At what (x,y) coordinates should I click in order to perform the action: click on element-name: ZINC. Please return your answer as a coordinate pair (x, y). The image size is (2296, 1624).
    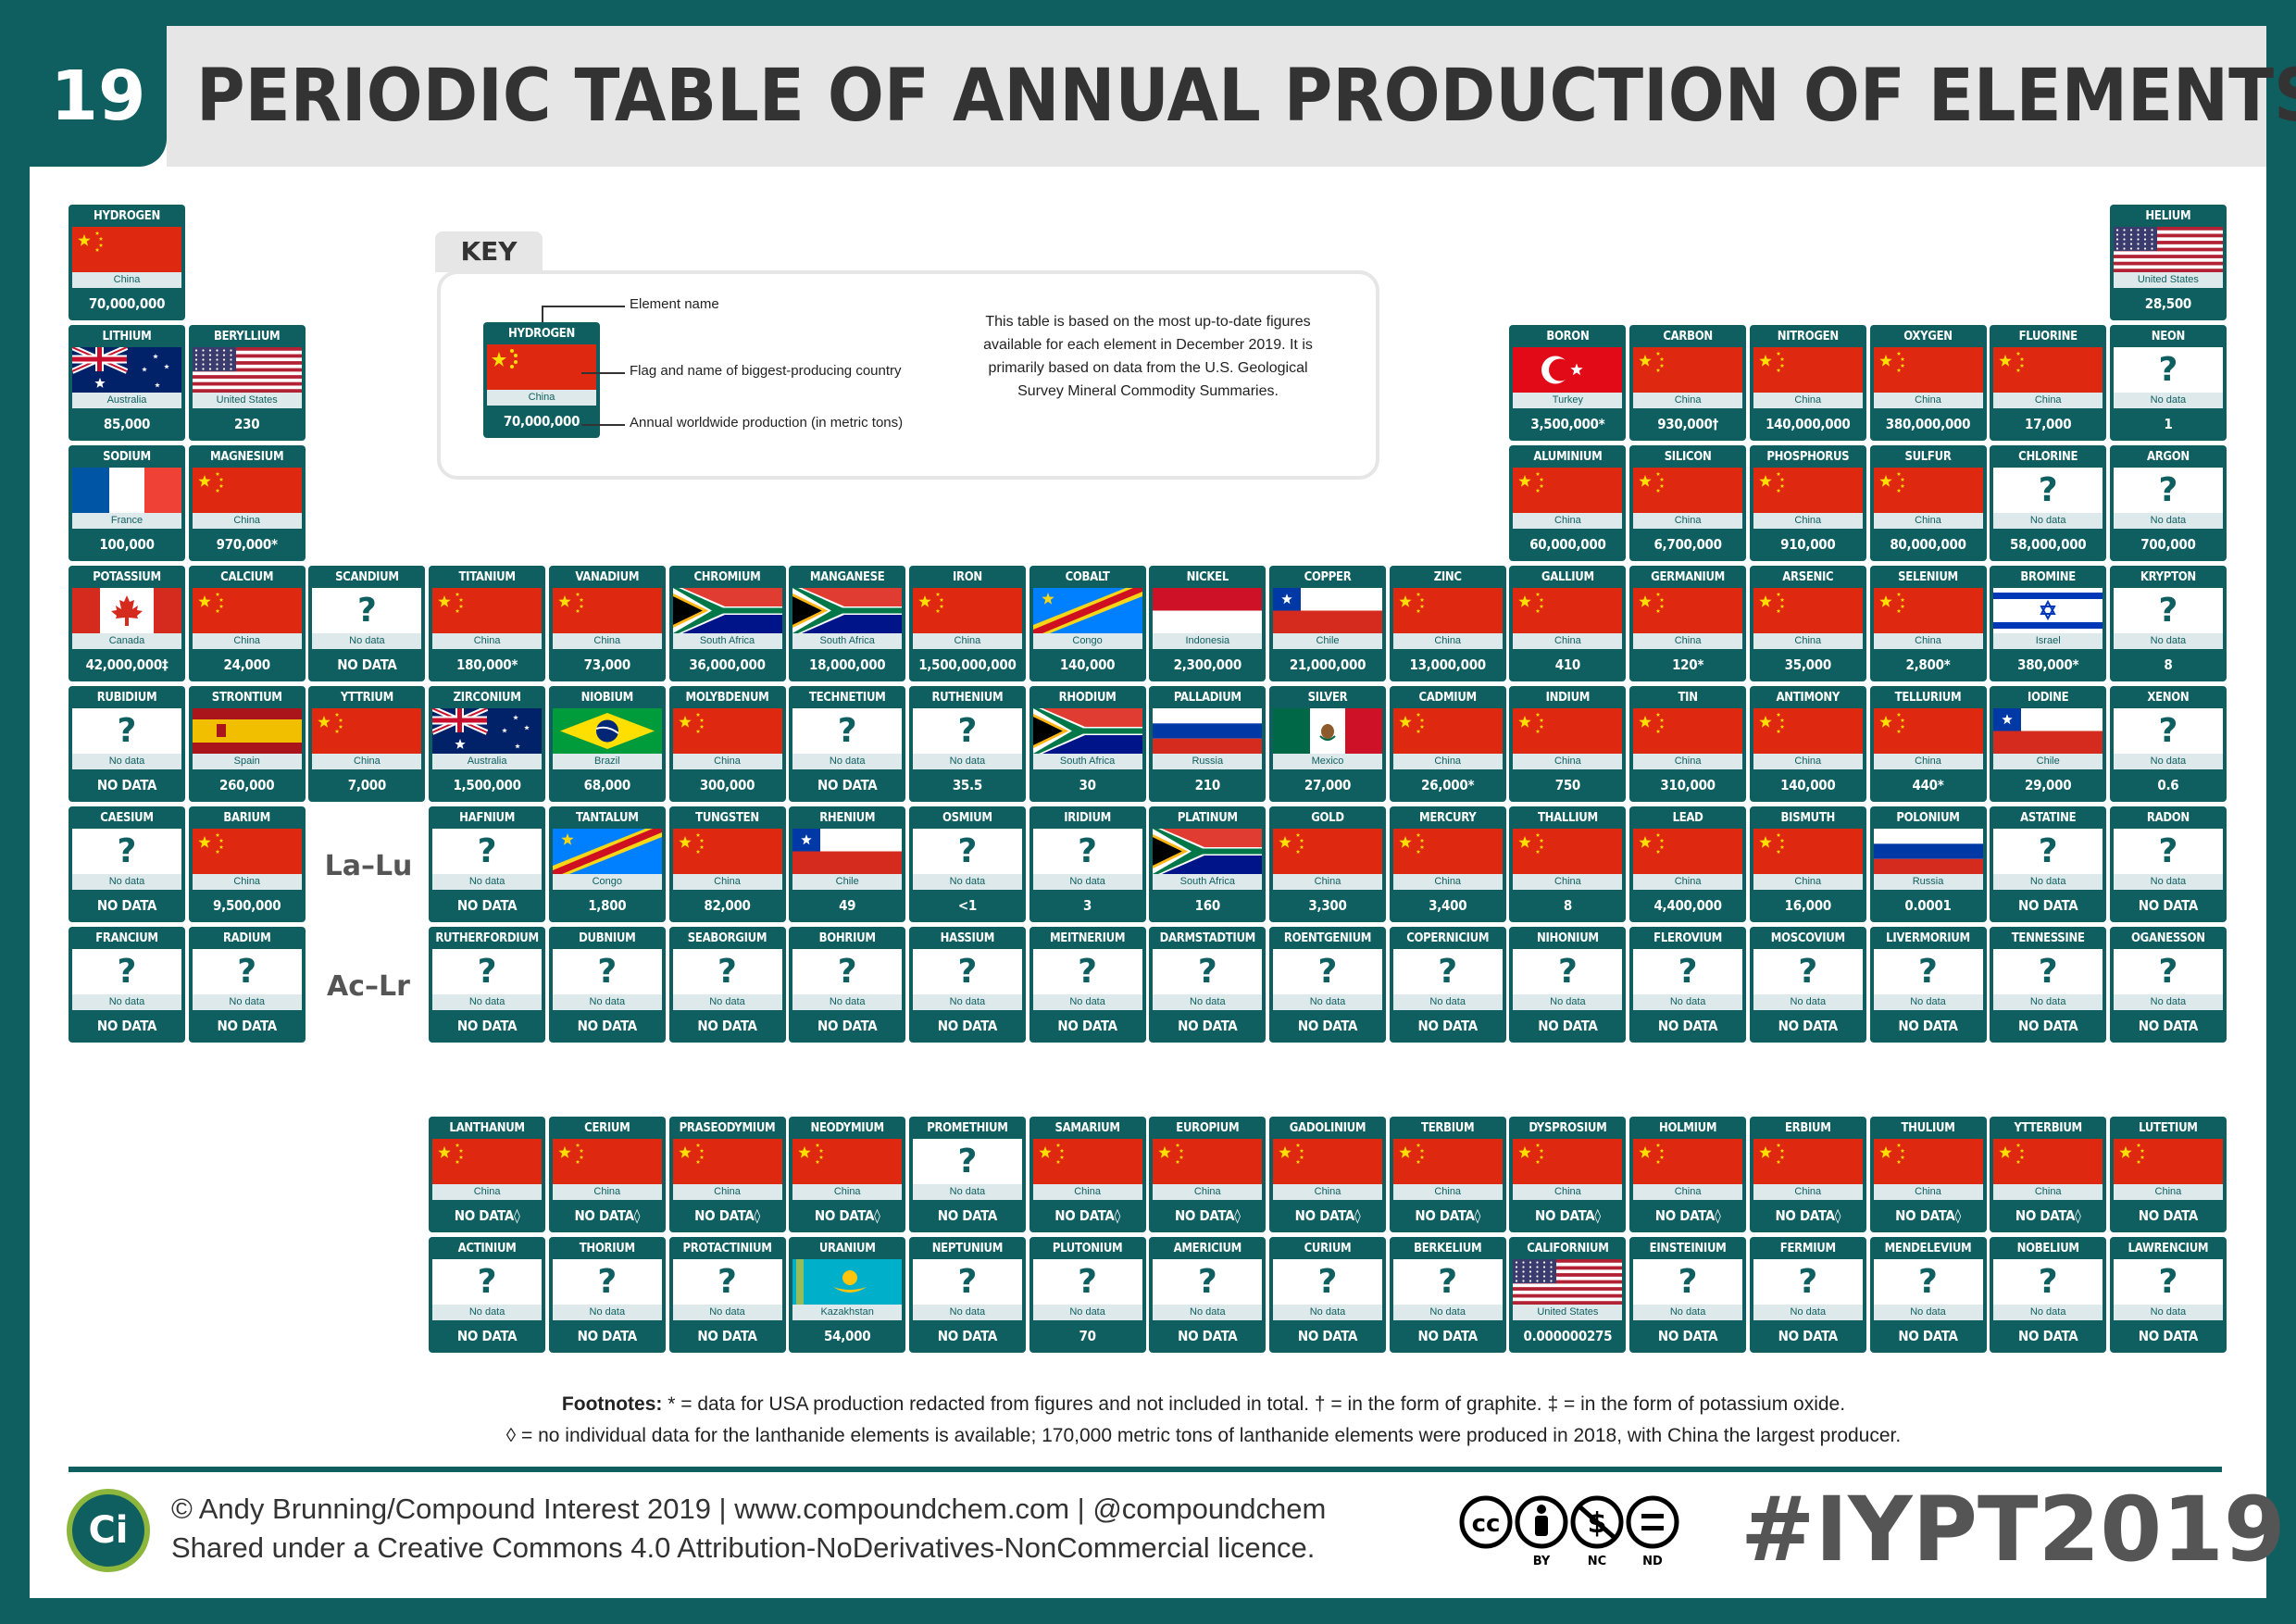
    Looking at the image, I should click on (1447, 577).